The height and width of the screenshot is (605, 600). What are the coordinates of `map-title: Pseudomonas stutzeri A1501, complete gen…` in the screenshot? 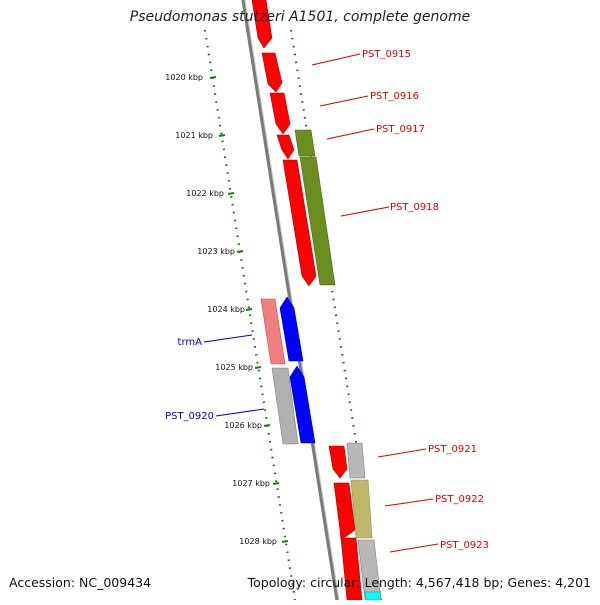 It's located at (300, 17).